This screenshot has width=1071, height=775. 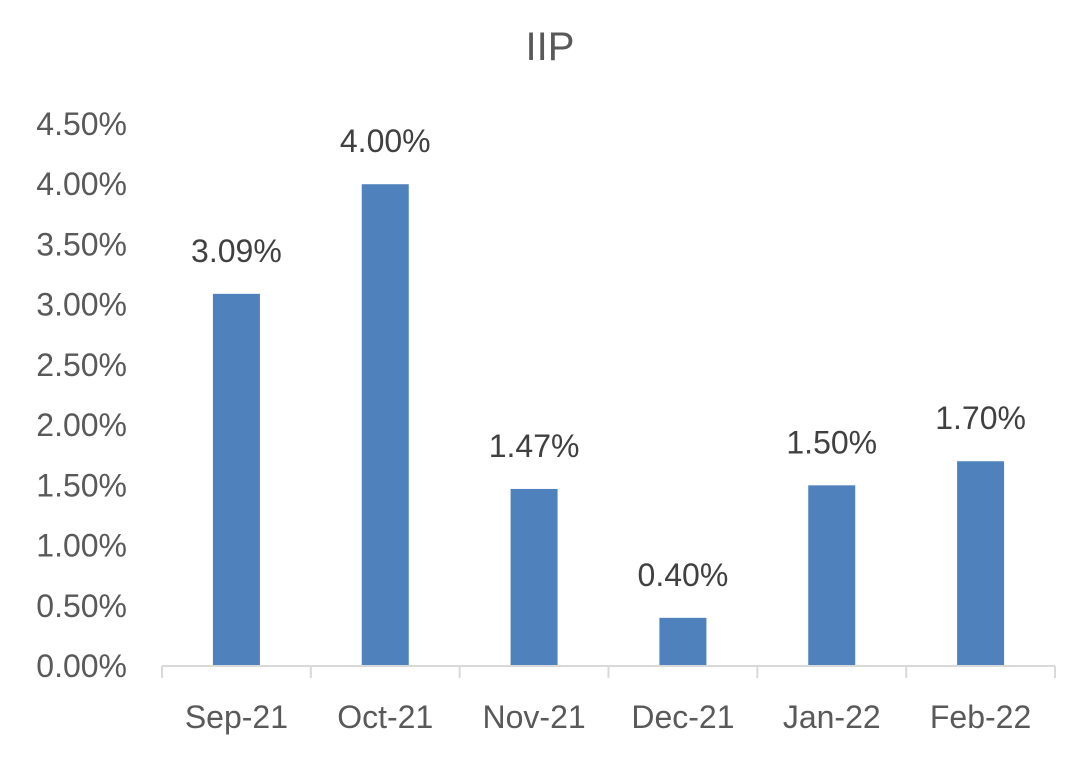 What do you see at coordinates (81, 485) in the screenshot?
I see `y-tick-label: 1.50%` at bounding box center [81, 485].